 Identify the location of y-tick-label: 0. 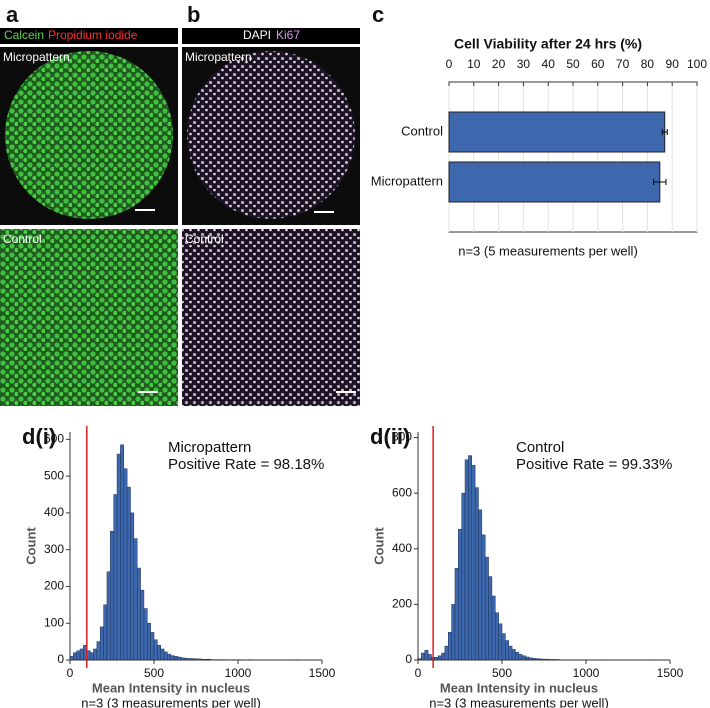
(408, 659).